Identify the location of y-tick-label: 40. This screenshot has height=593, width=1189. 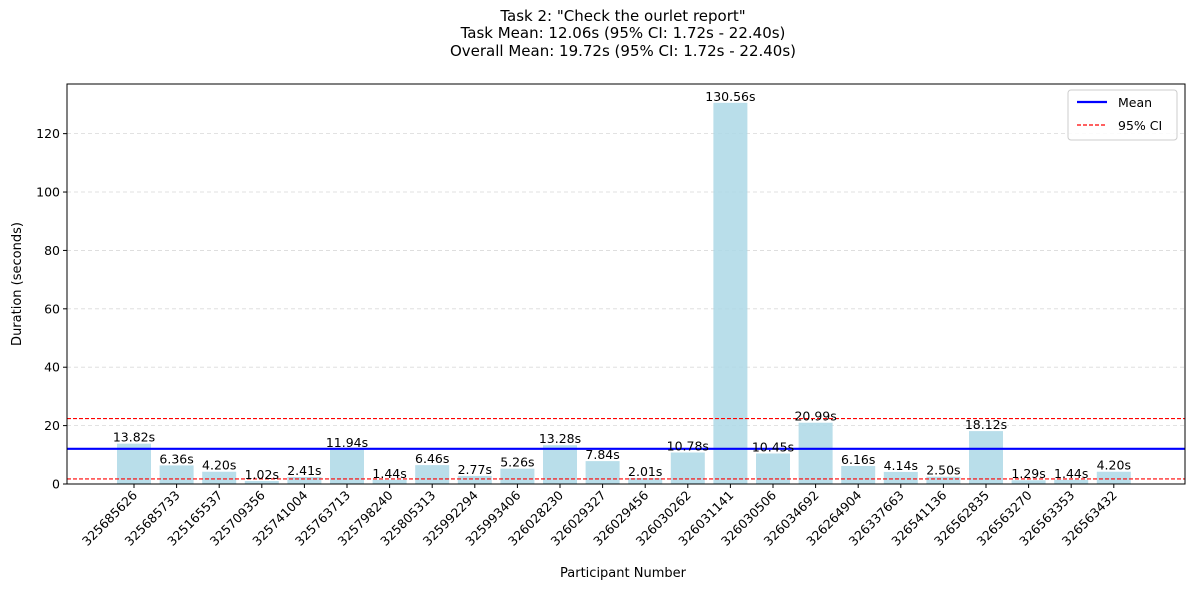
(52, 367).